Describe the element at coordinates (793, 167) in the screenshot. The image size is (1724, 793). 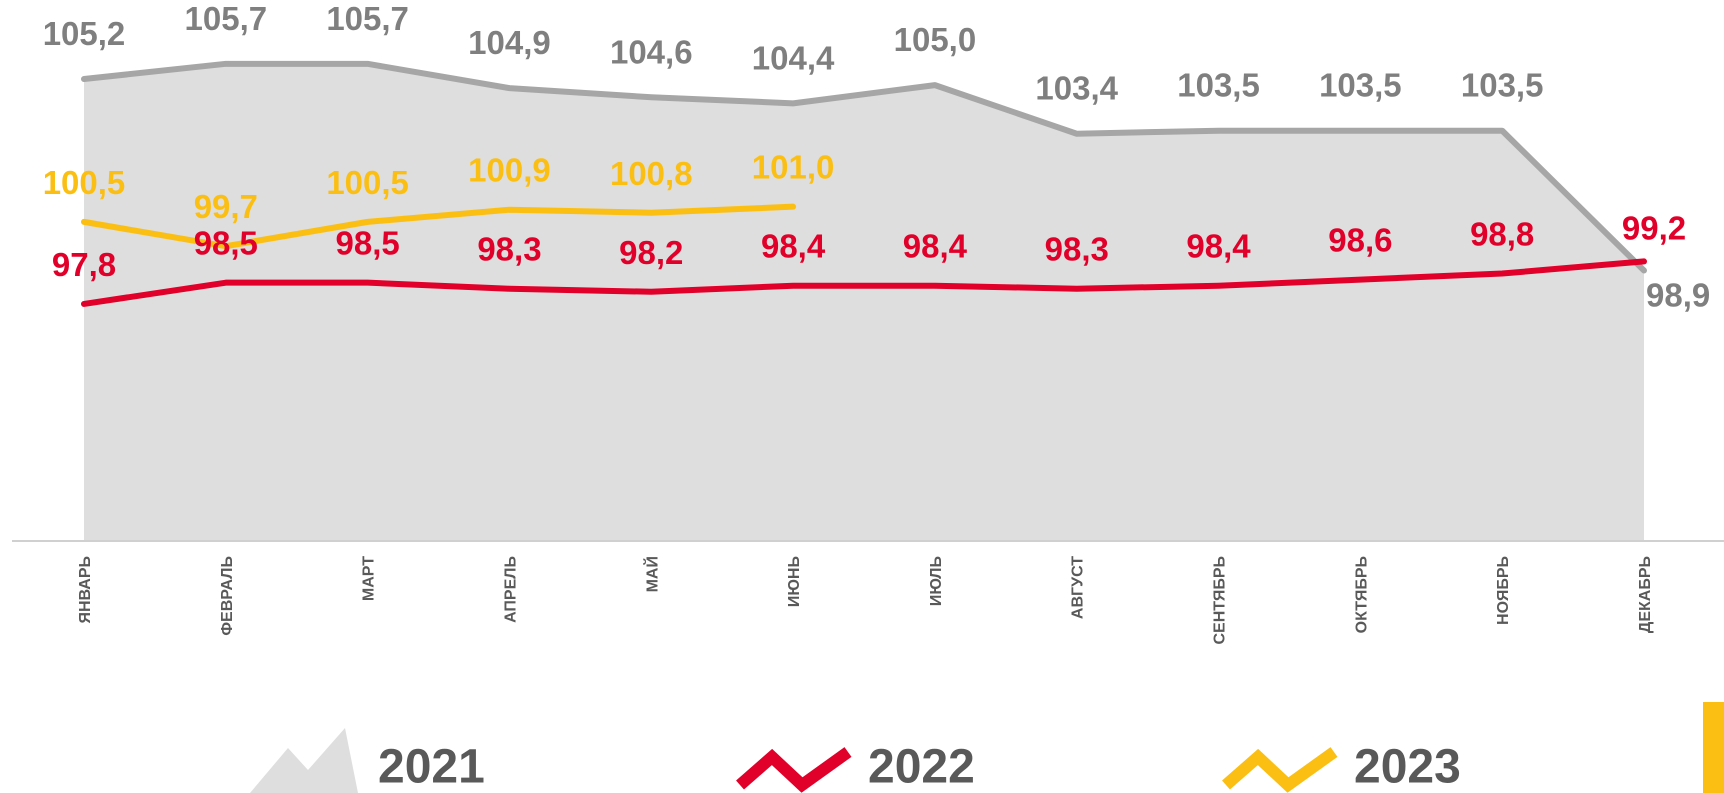
I see `value-label: 101,0` at that location.